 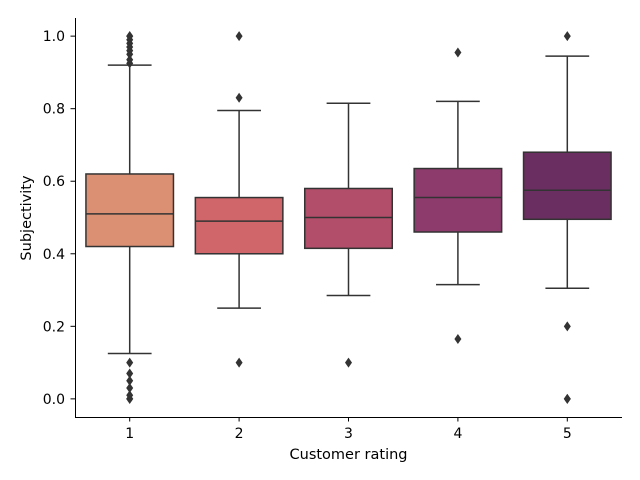 What do you see at coordinates (59, 218) in the screenshot?
I see `y-ticks: 0.0 0.2 0.4 0.6 0.8 1.0` at bounding box center [59, 218].